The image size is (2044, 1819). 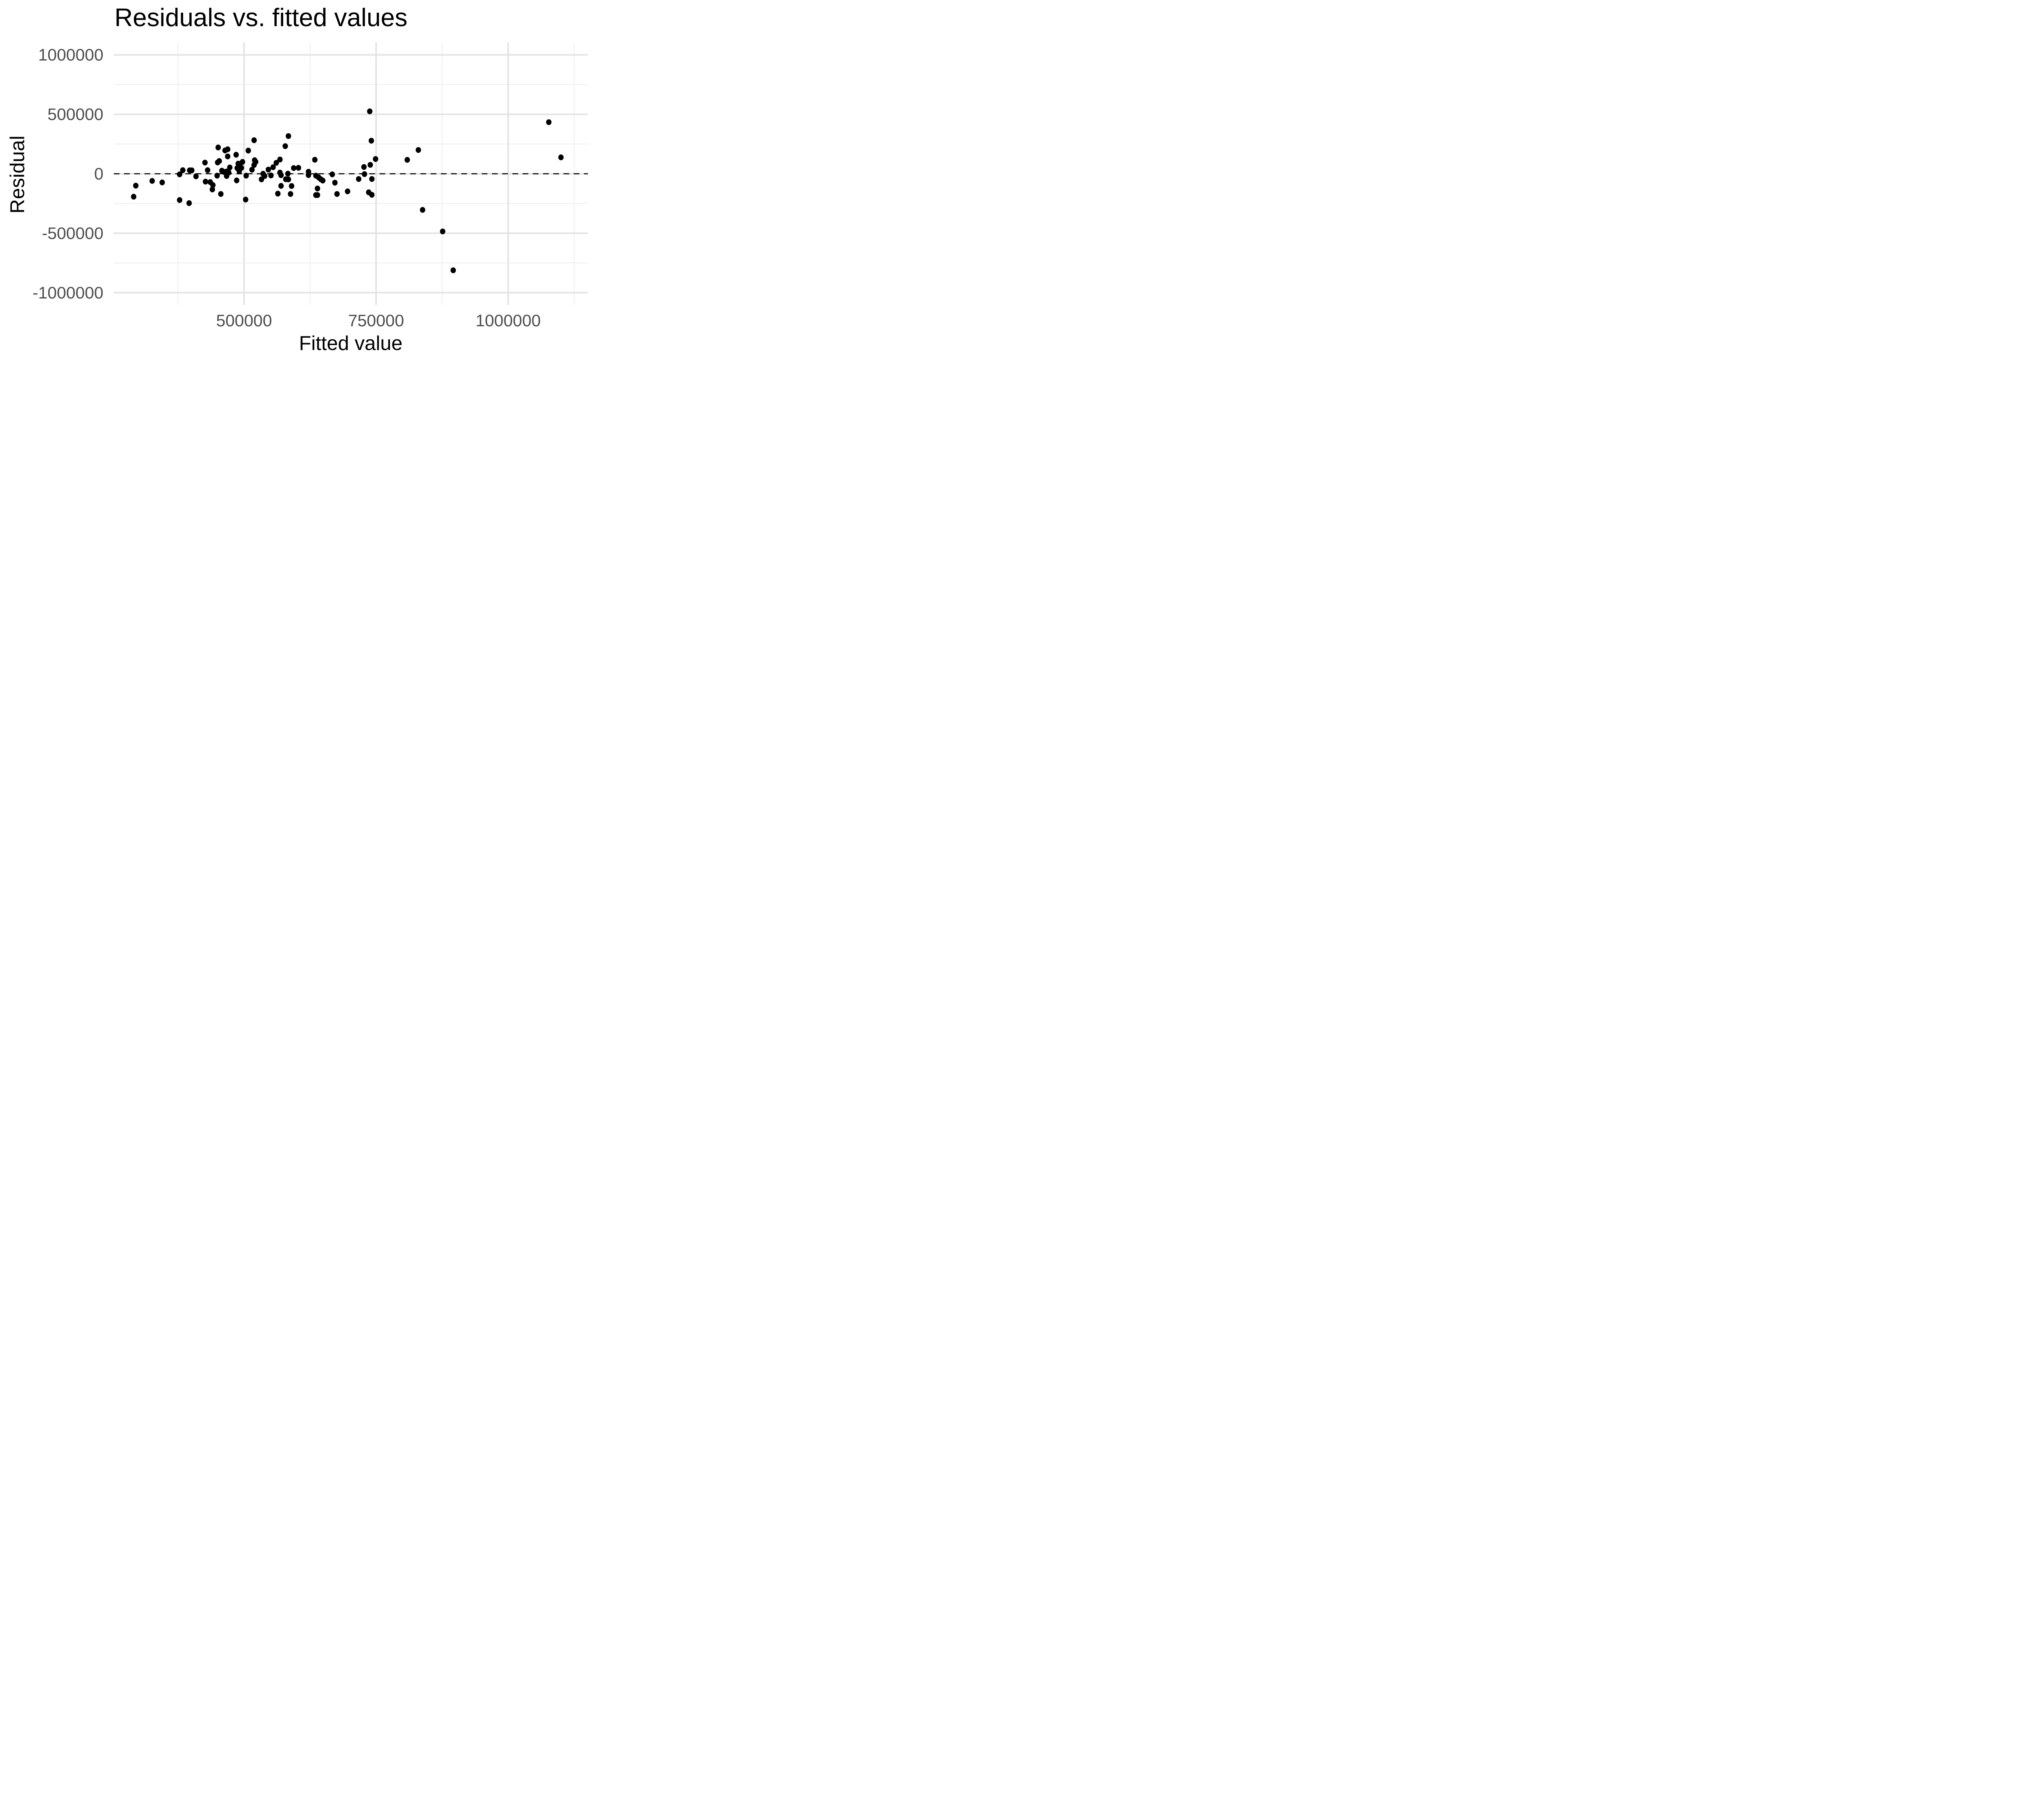 I want to click on y-tick-label: 1000000, so click(x=70, y=54).